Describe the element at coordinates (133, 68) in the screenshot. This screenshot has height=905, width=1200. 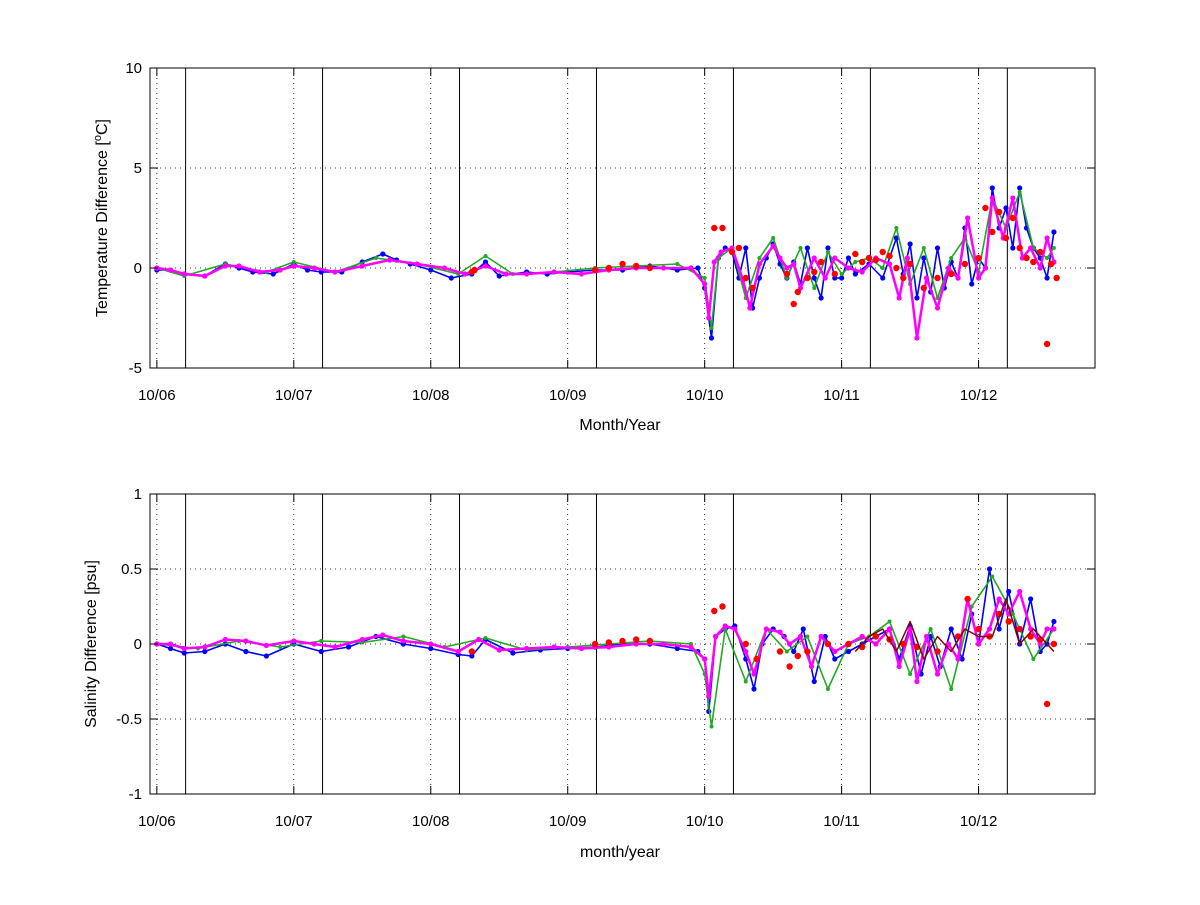
I see `y-tick-label: 10` at that location.